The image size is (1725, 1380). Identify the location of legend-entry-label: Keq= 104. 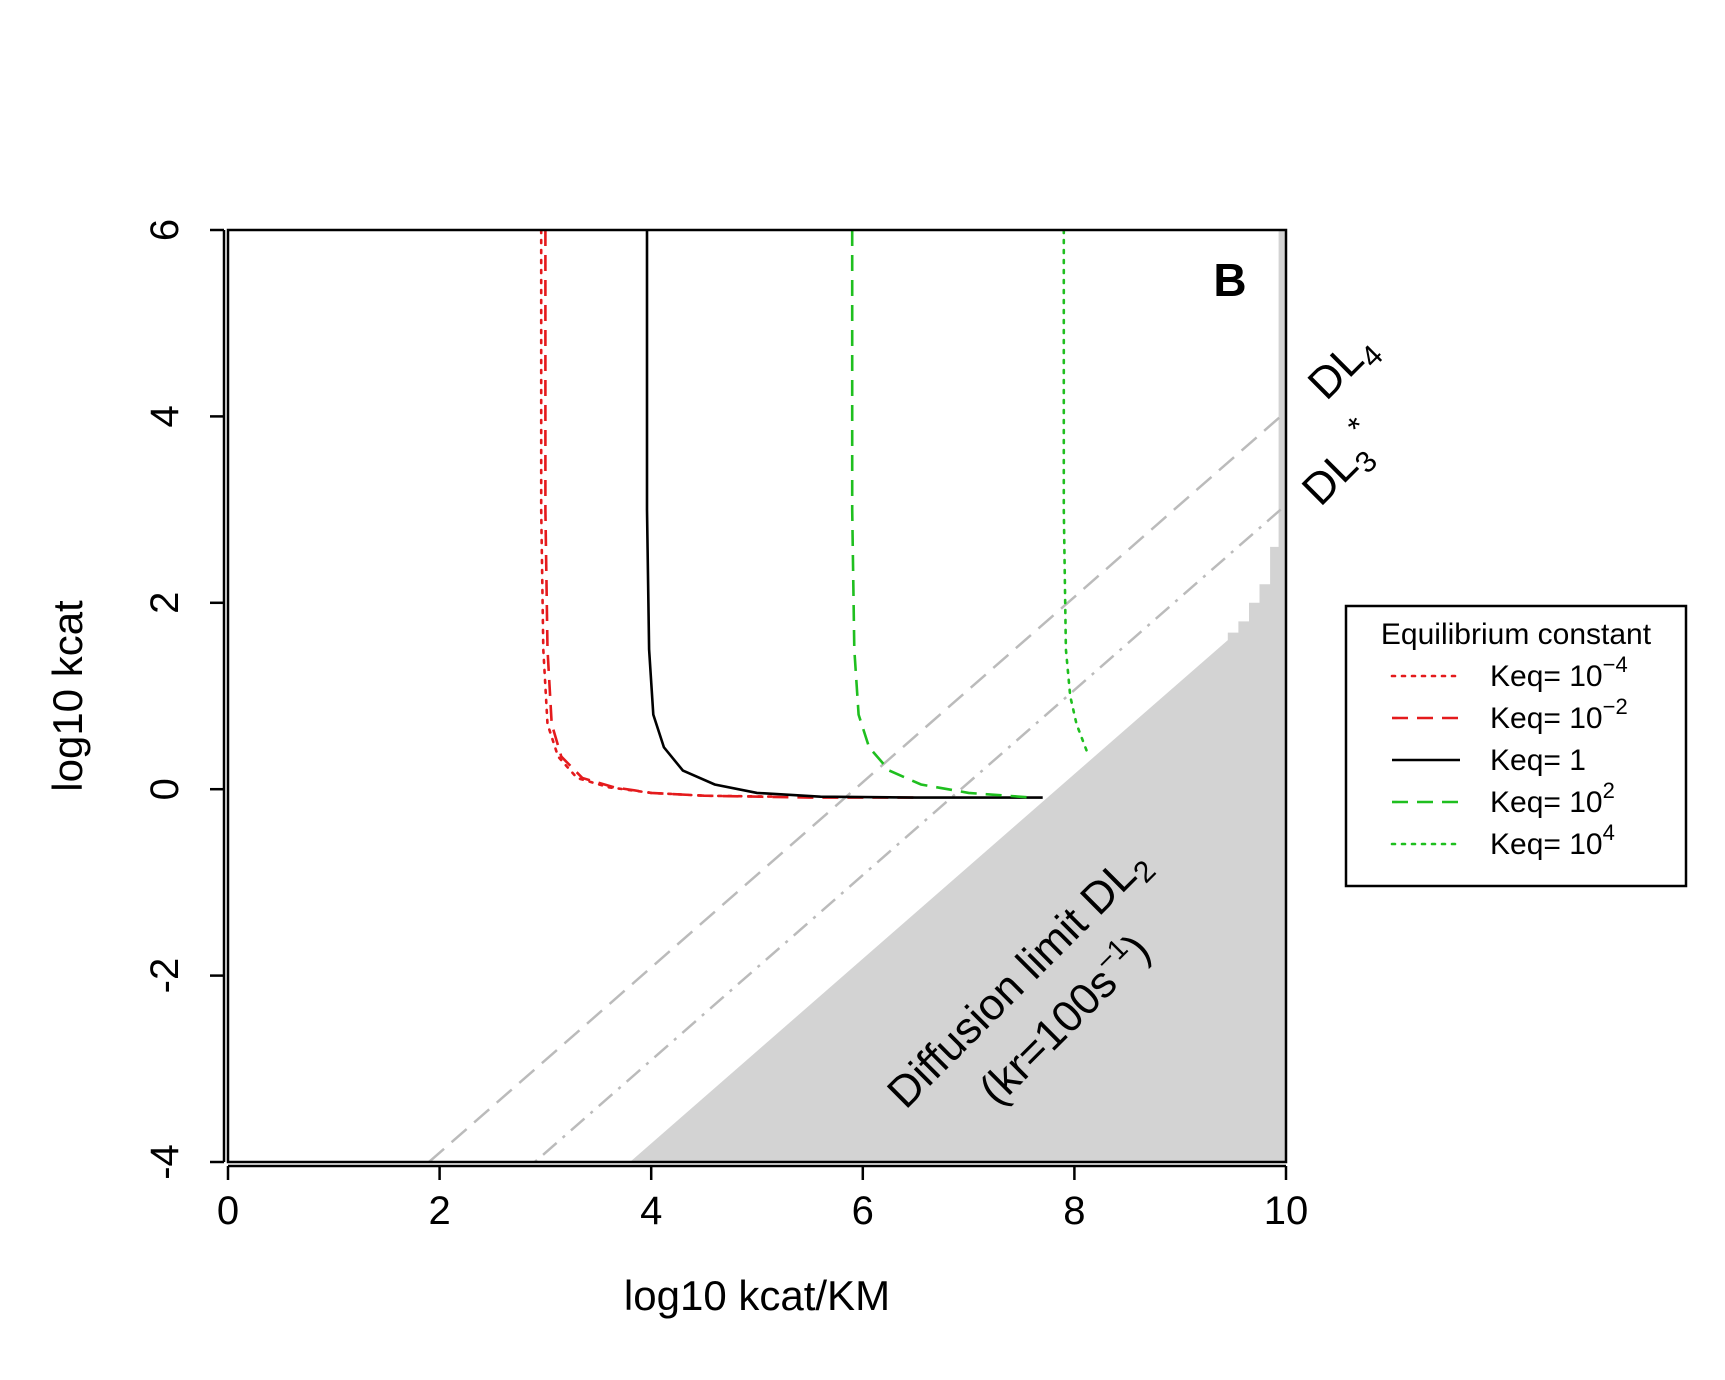
(1552, 840).